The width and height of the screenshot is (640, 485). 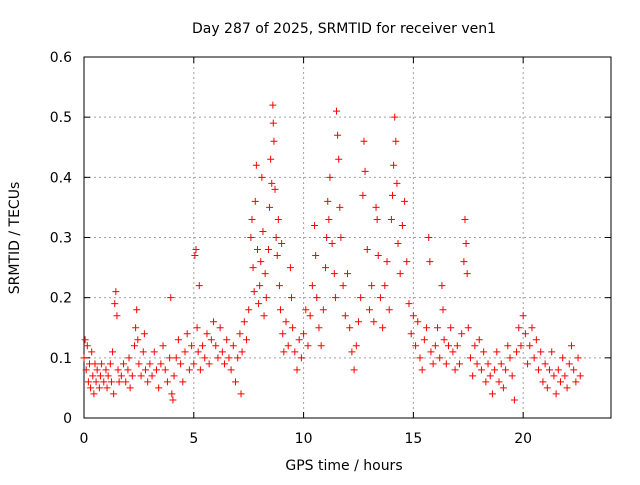 What do you see at coordinates (193, 439) in the screenshot?
I see `x-tick-label: 5` at bounding box center [193, 439].